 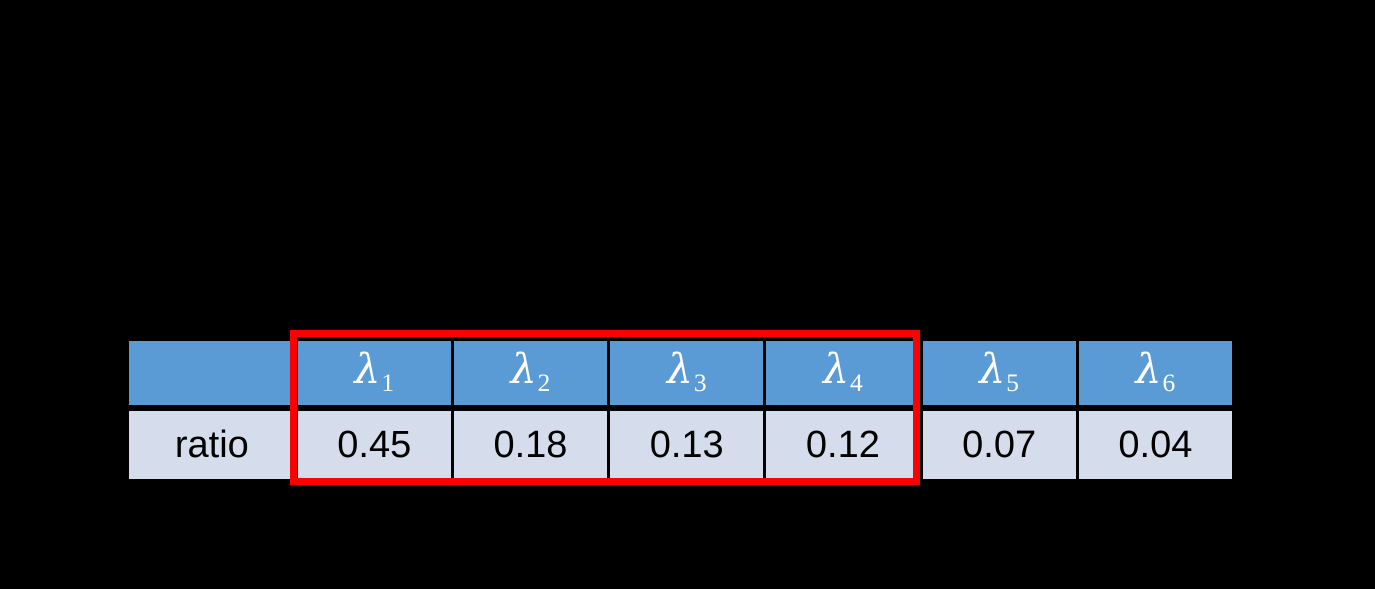 I want to click on header-cell-lambda-1: λ1, so click(x=374, y=373).